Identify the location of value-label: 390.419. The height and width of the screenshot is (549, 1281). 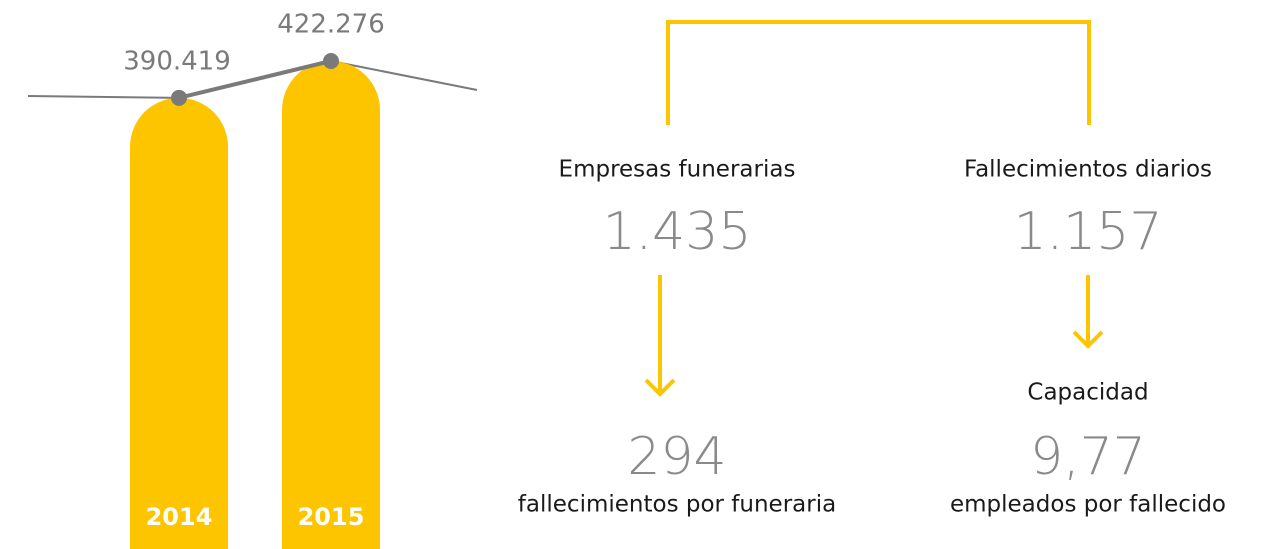
(177, 61).